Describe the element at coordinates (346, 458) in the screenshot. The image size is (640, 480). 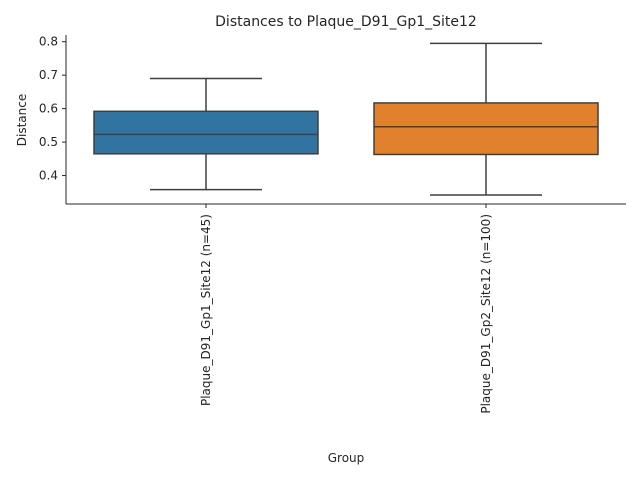
I see `x-axis-label: Group` at that location.